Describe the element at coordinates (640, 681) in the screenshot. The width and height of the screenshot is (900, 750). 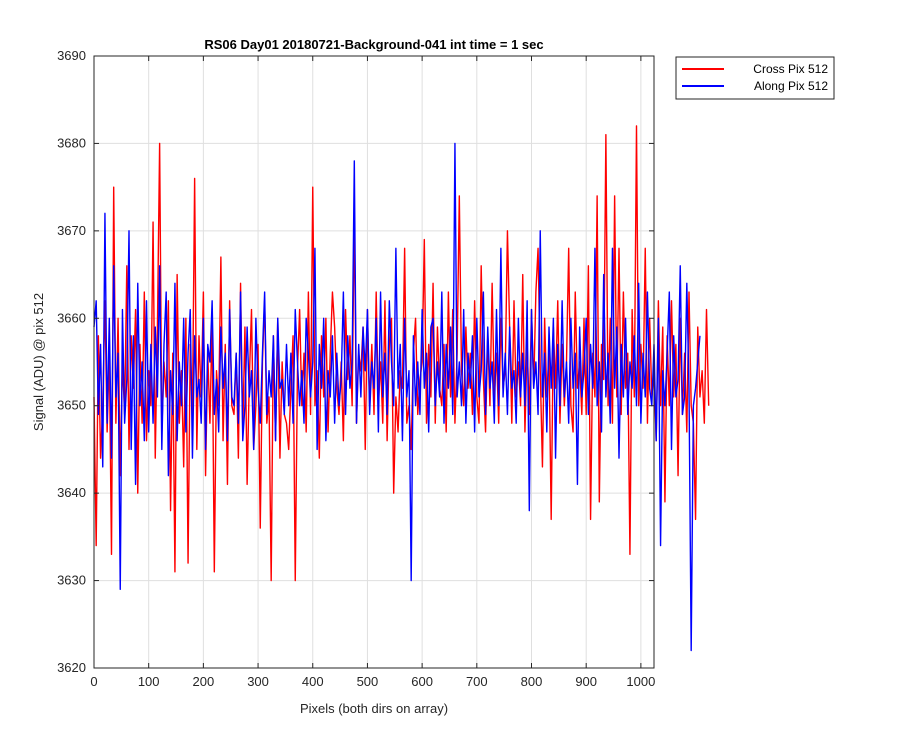
I see `x-tick-label: 1000` at that location.